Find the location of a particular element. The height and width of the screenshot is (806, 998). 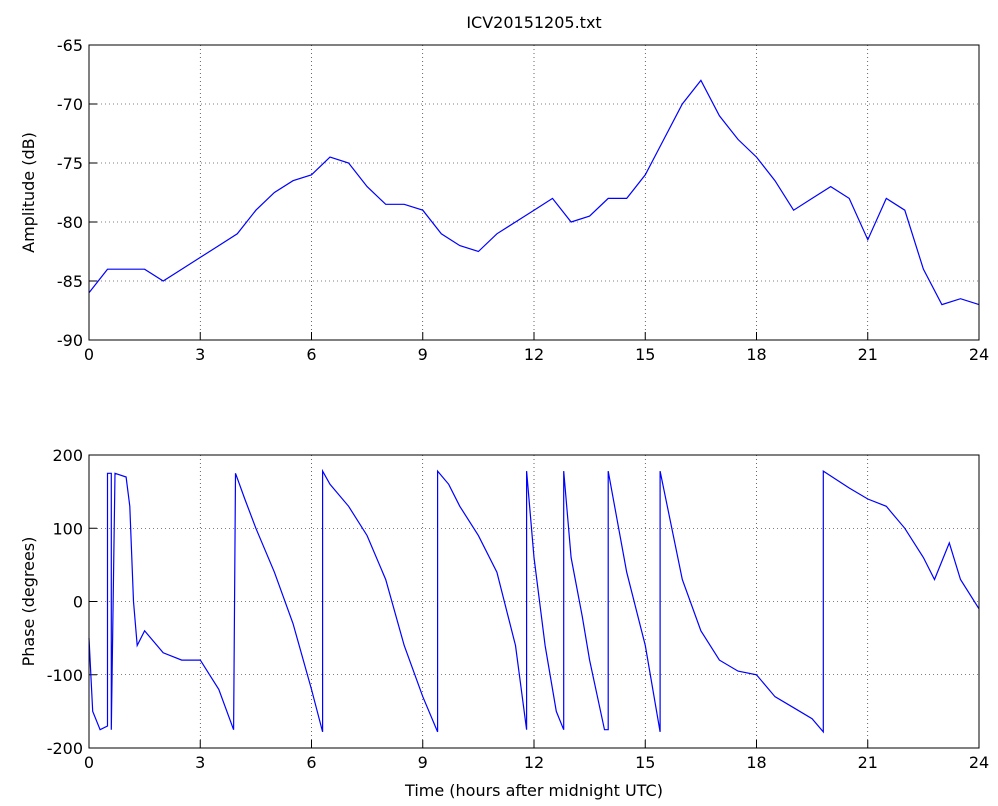

y-tick-label: 200 is located at coordinates (67, 455).